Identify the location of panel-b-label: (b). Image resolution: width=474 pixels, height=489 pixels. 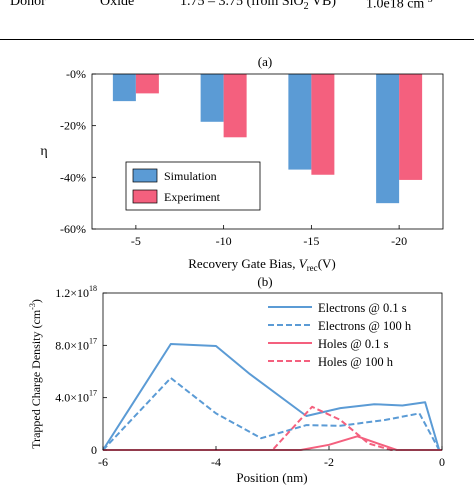
(264, 281).